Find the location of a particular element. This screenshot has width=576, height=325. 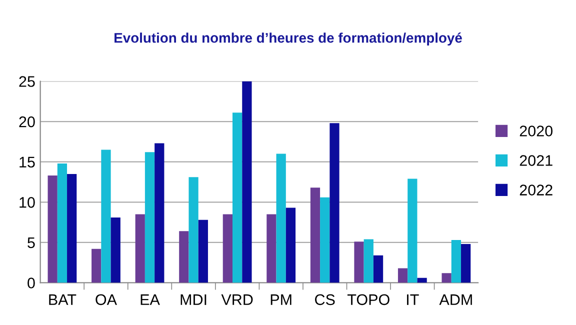

x-tick-label: PM is located at coordinates (281, 299).